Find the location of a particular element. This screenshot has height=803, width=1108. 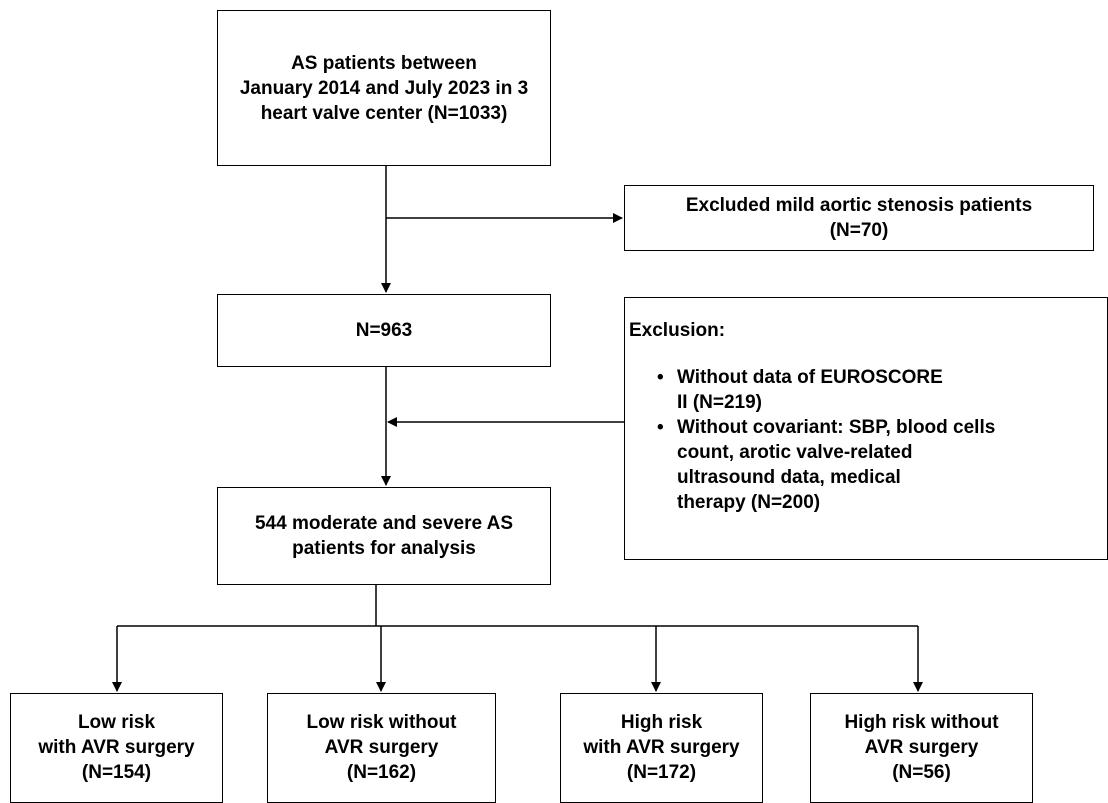

n963-box: N=963 is located at coordinates (384, 330).